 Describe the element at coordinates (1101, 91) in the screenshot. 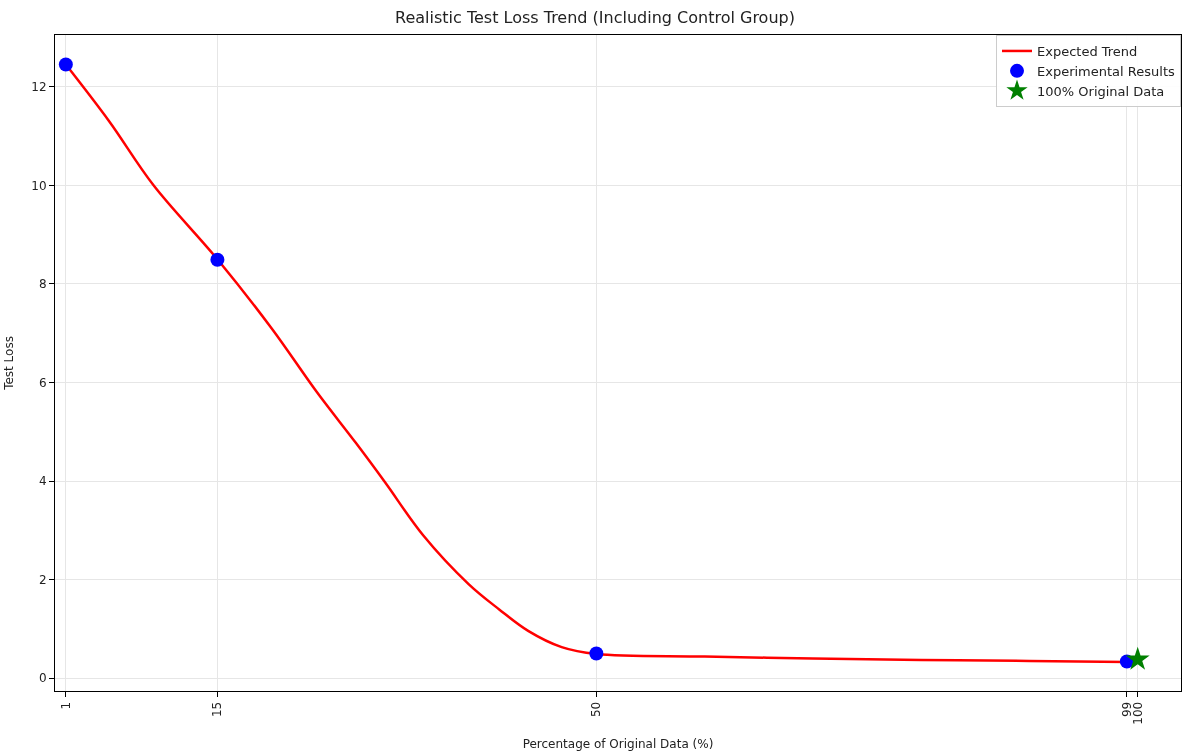

I see `legend-label: 100% Original Data` at that location.